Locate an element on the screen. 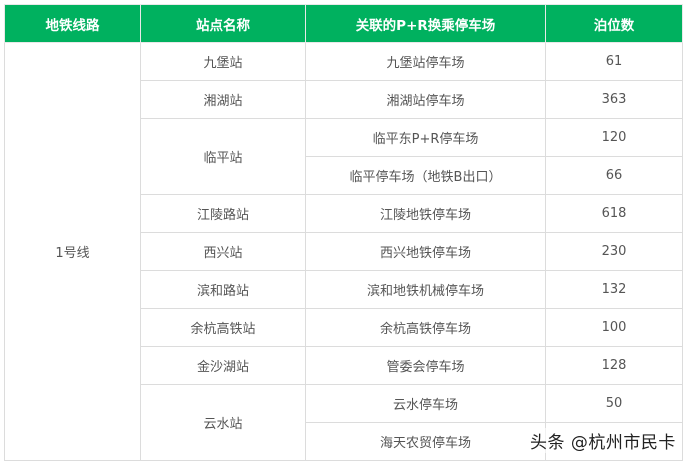  lot-cell: 临平东P+R停车场 is located at coordinates (425, 137).